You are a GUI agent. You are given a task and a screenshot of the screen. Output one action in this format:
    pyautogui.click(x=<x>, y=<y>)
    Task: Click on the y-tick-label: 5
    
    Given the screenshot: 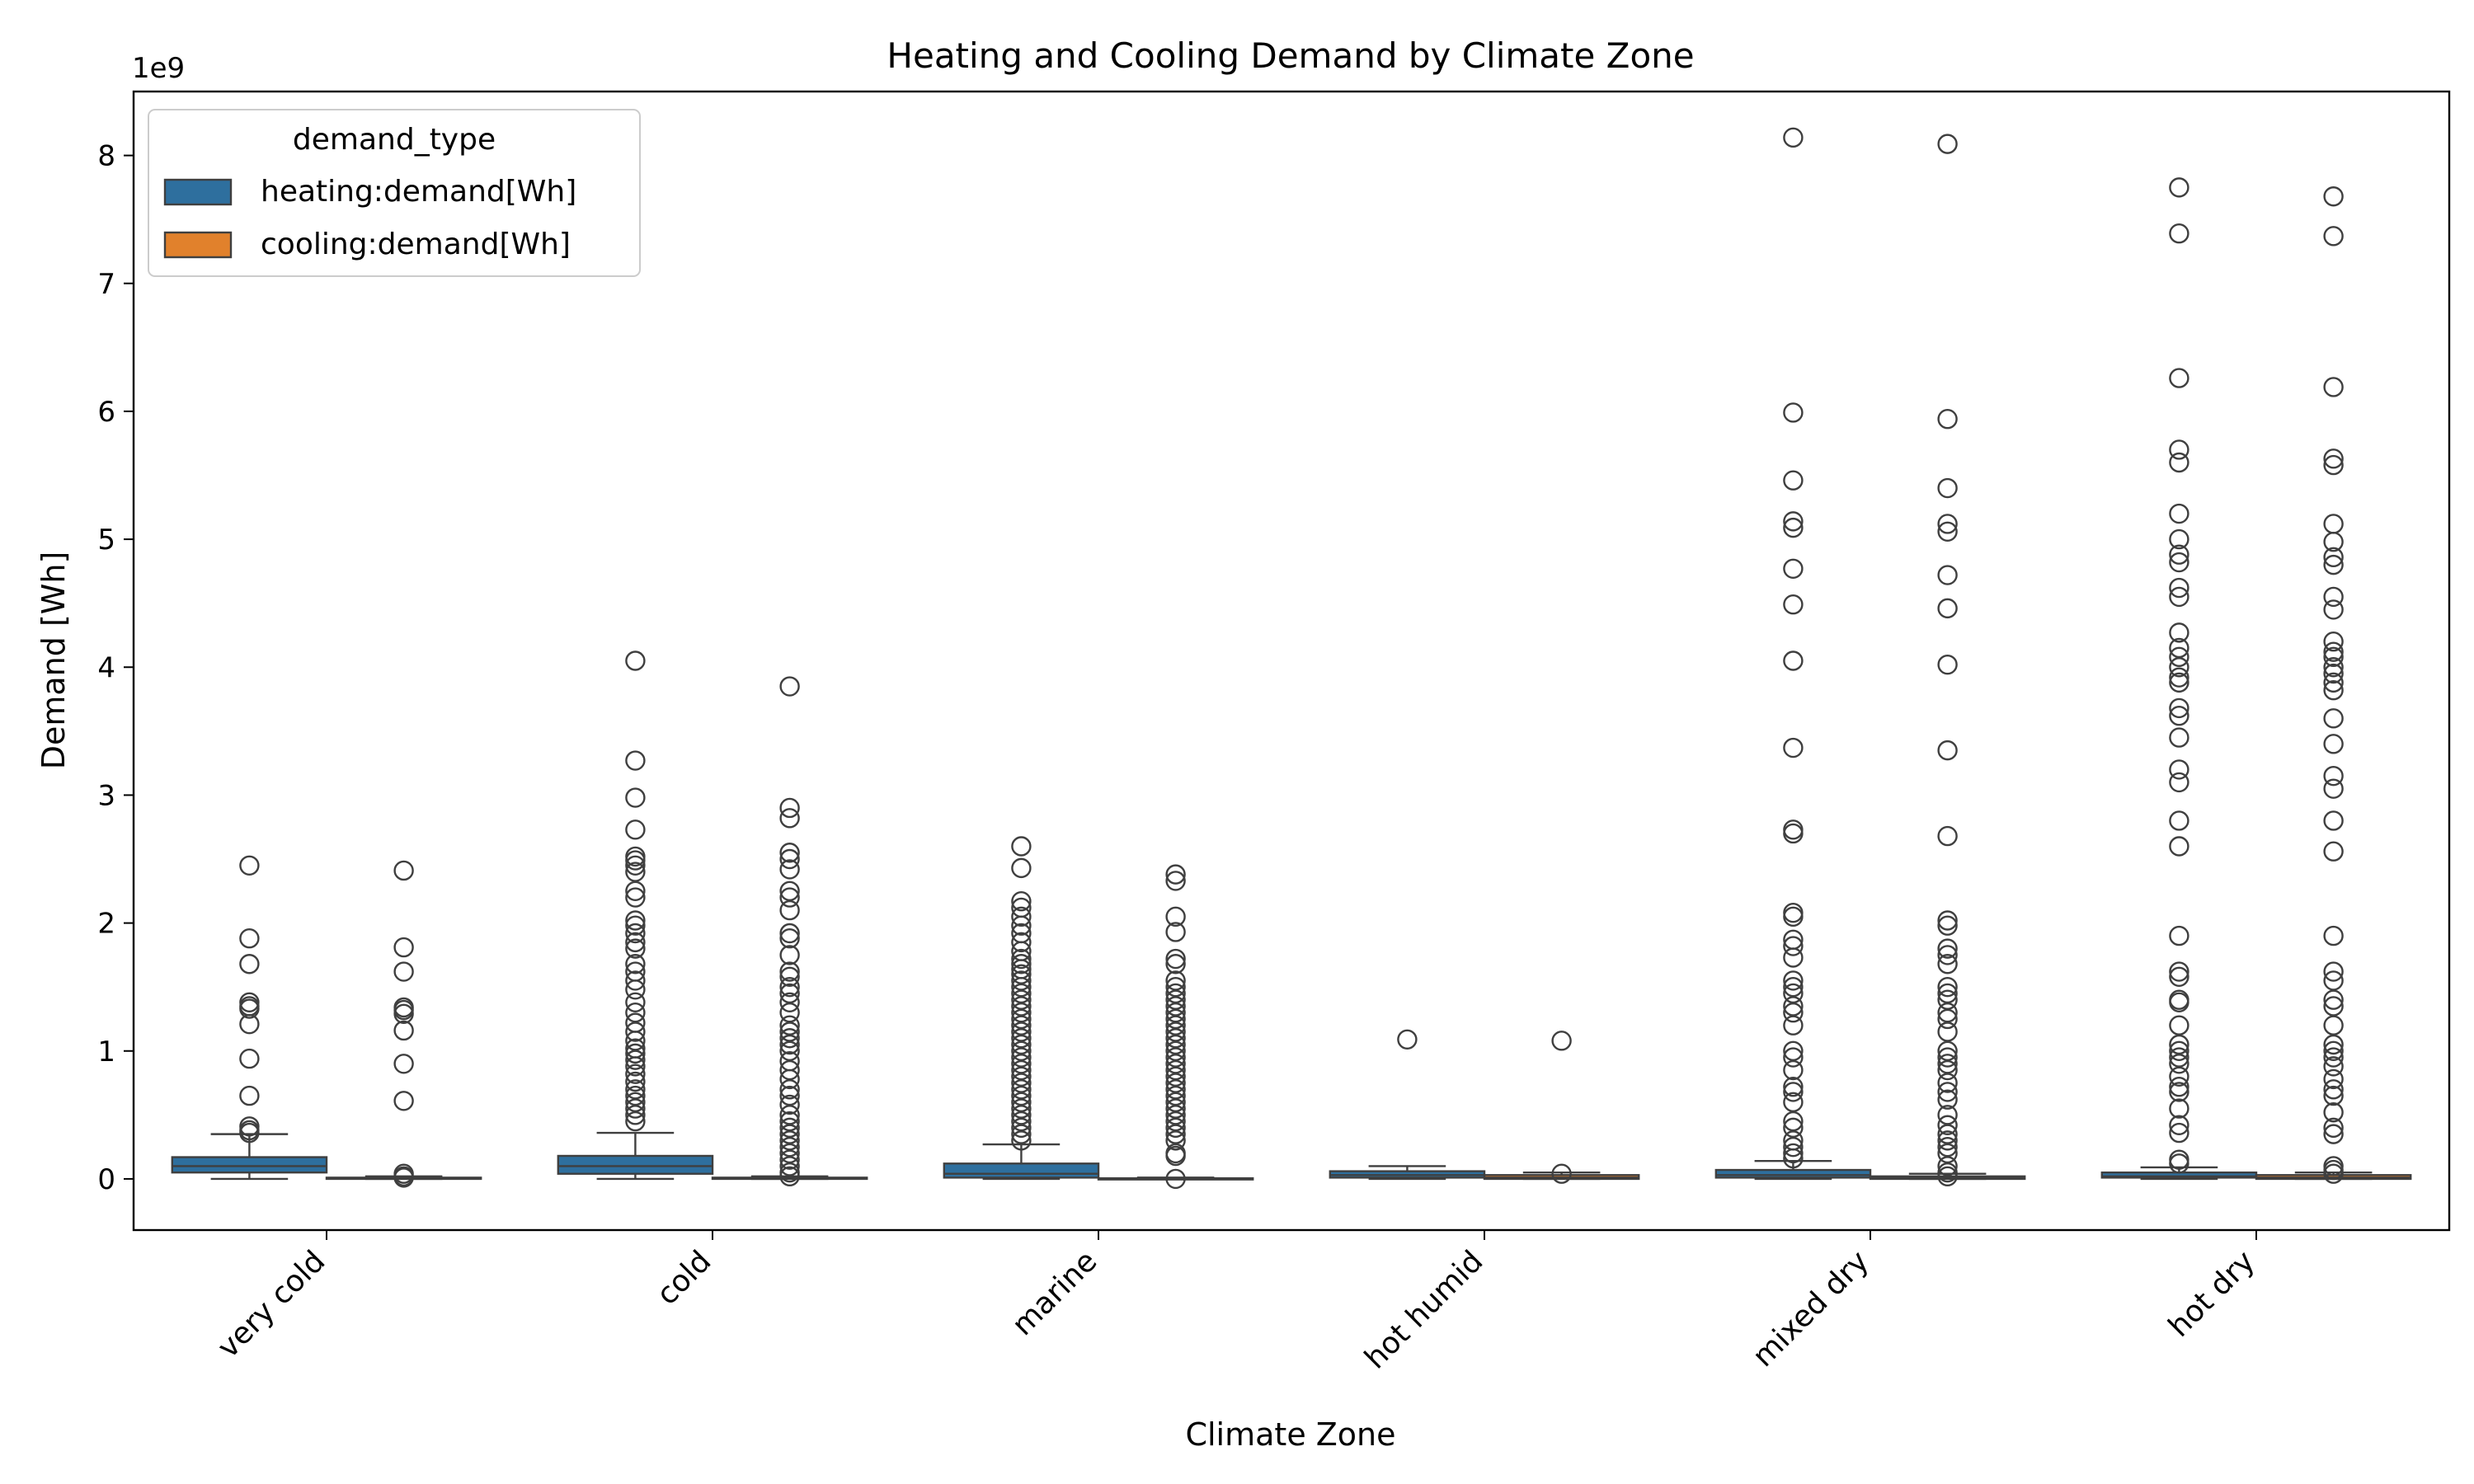 What is the action you would take?
    pyautogui.click(x=106, y=540)
    